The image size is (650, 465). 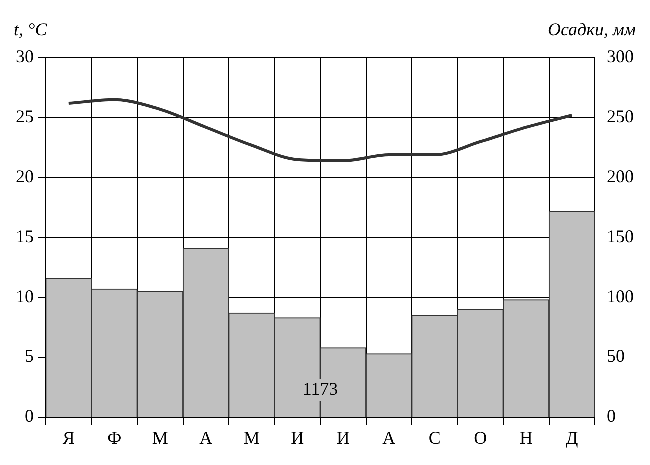 What do you see at coordinates (25, 296) in the screenshot?
I see `y-tick-label: 10` at bounding box center [25, 296].